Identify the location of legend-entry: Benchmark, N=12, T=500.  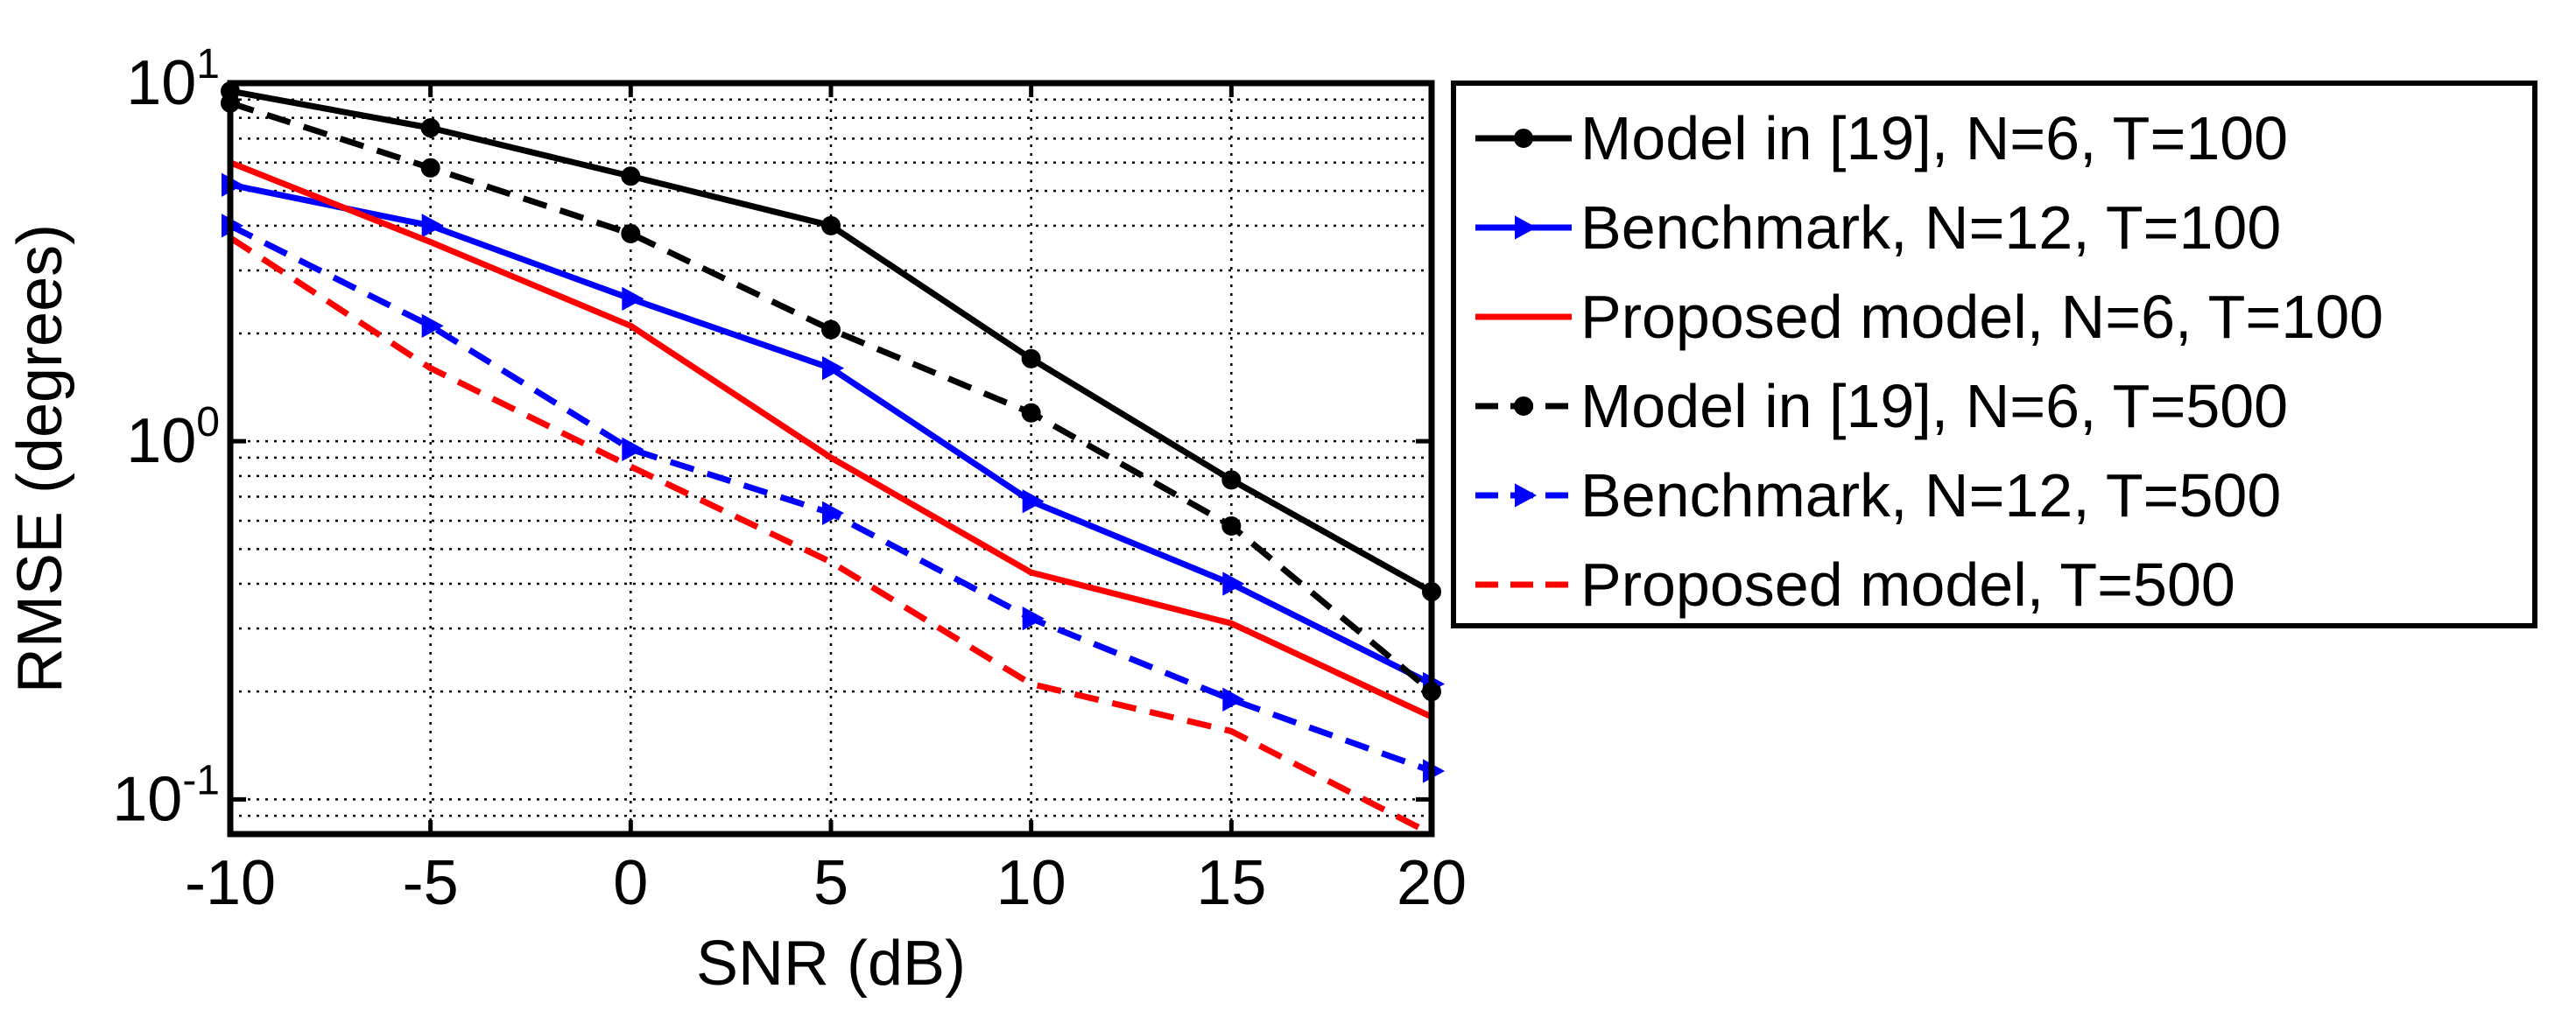
(1878, 495).